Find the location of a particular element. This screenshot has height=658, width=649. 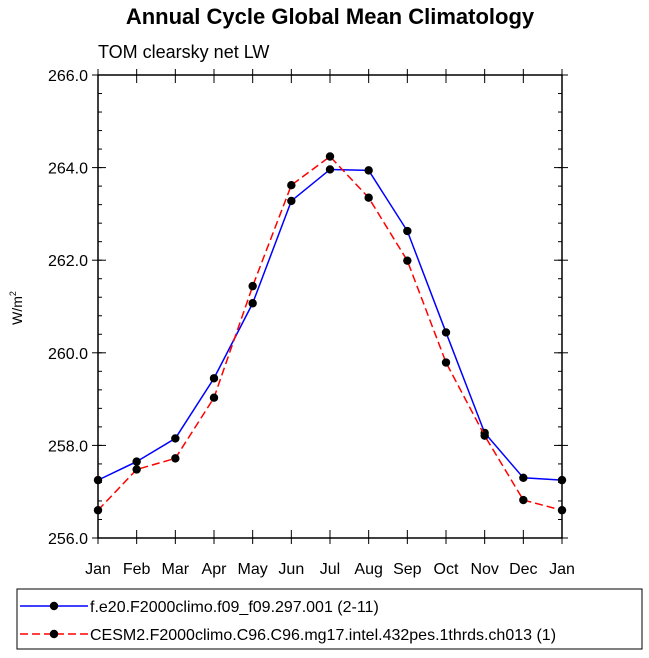

y-tick-label: 262.0 is located at coordinates (68, 261).